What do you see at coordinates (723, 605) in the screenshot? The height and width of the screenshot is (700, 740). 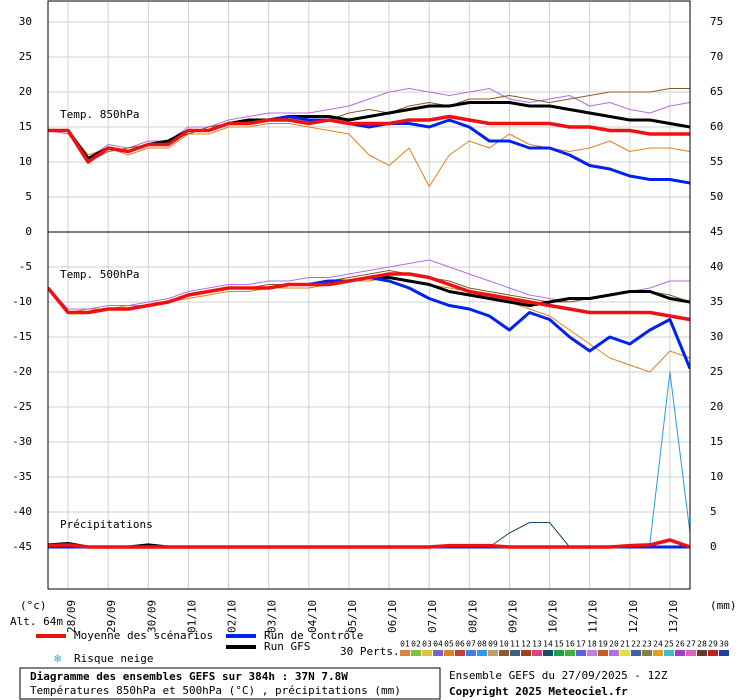 I see `y-unit-right: (mm)` at bounding box center [723, 605].